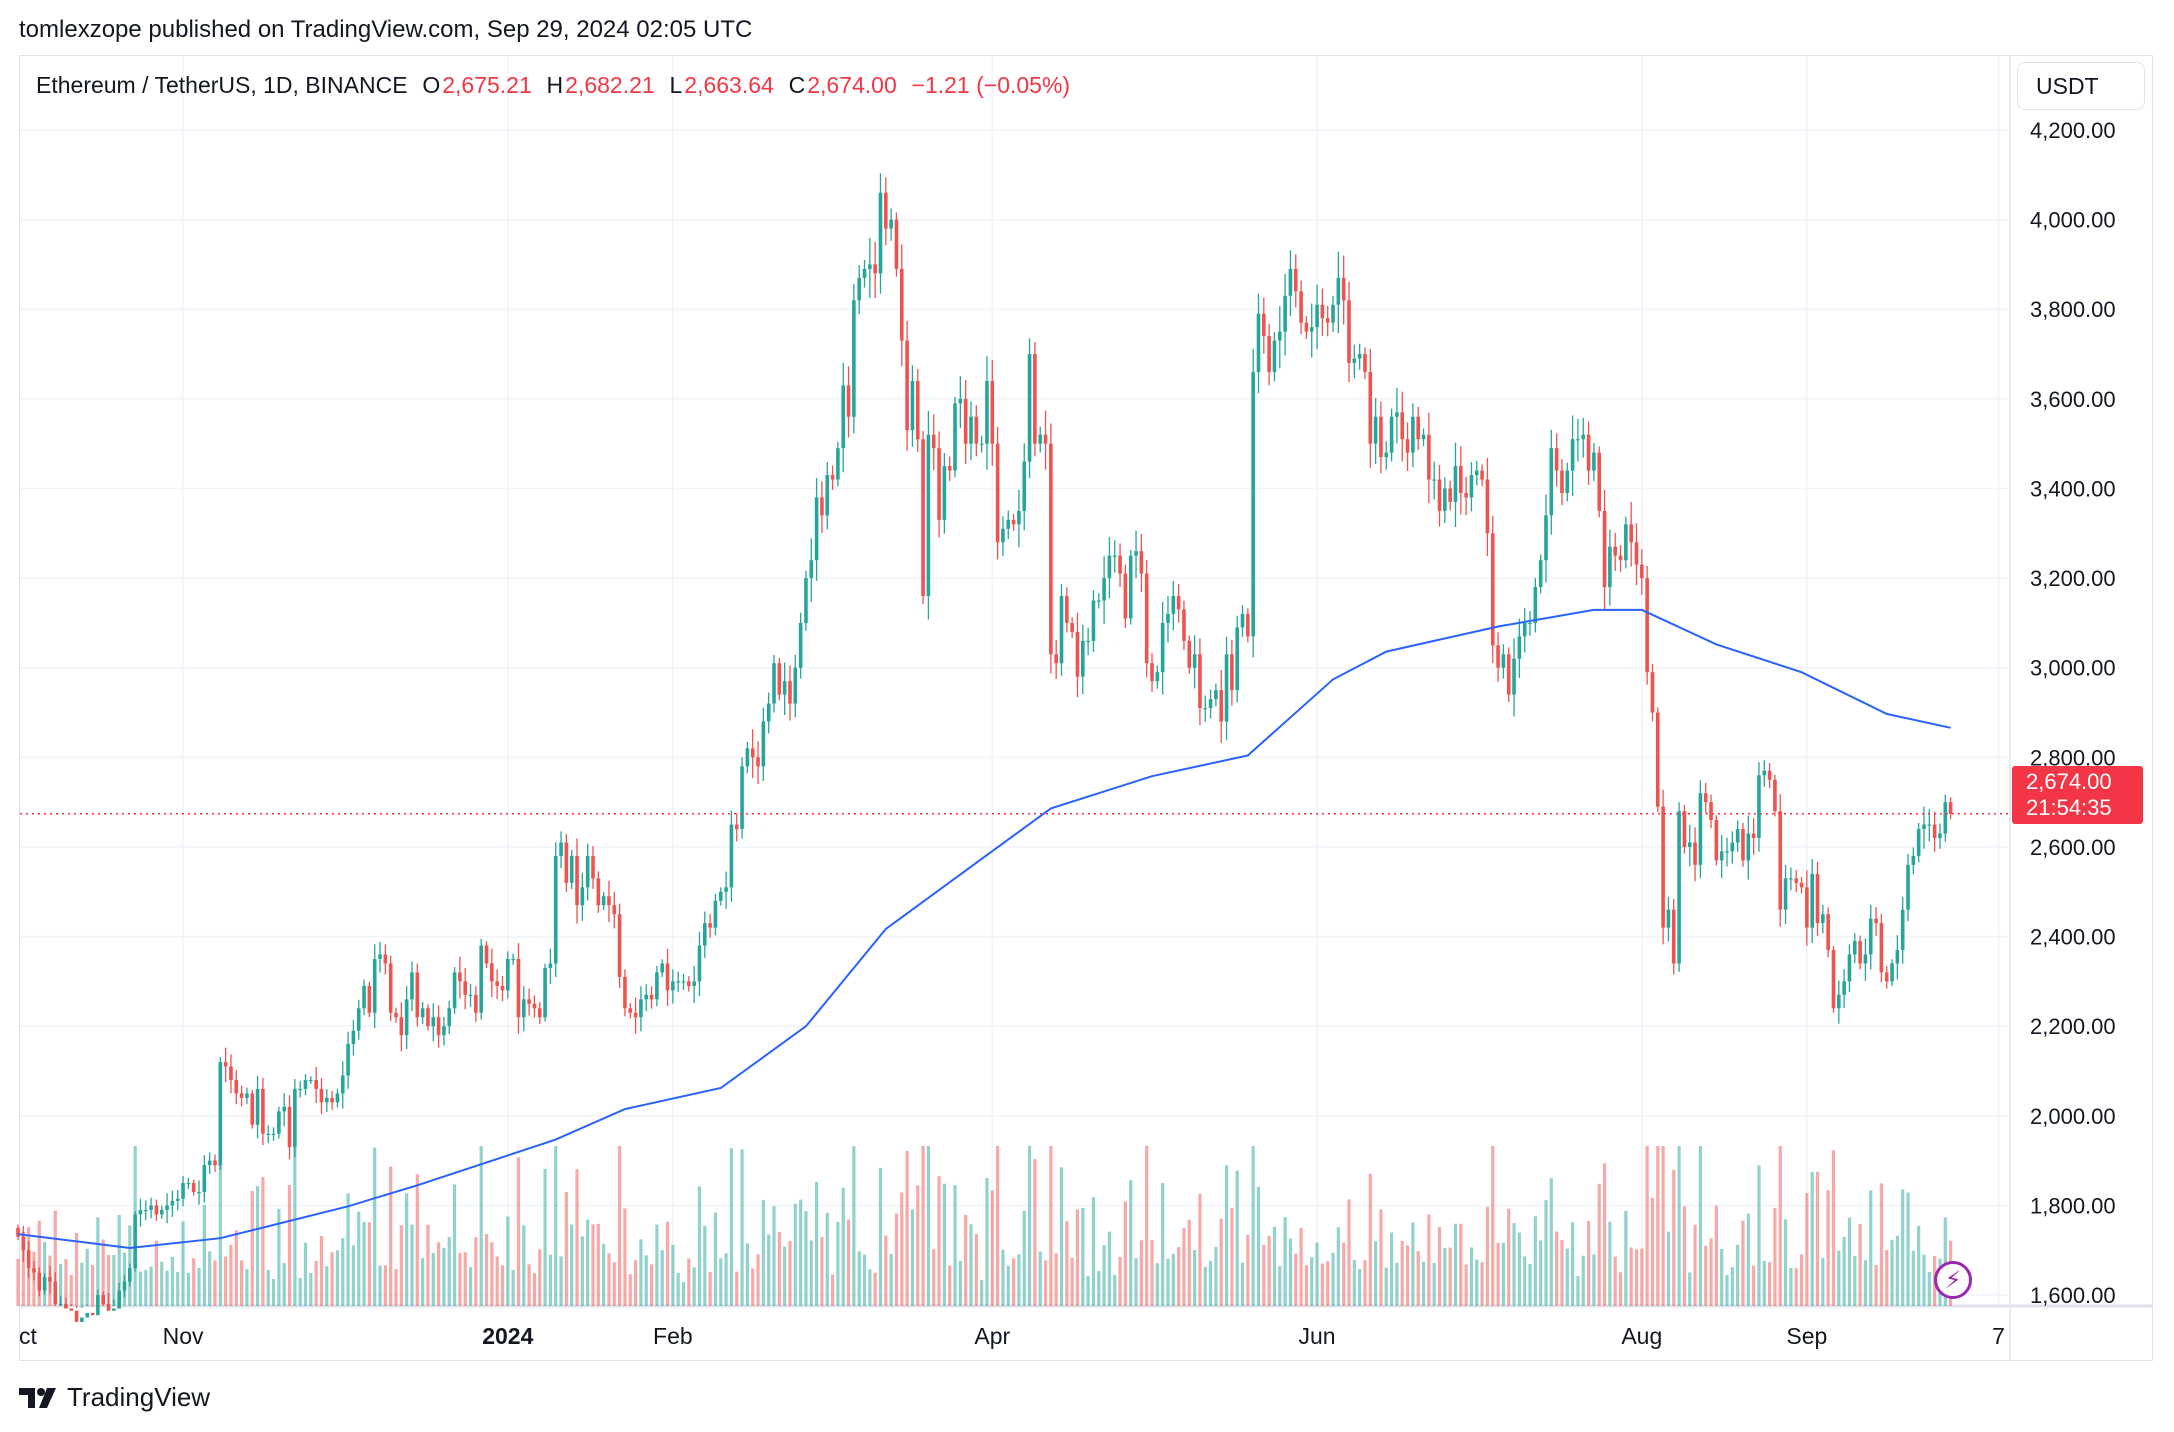  What do you see at coordinates (2081, 86) in the screenshot?
I see `currency-button: USDT` at bounding box center [2081, 86].